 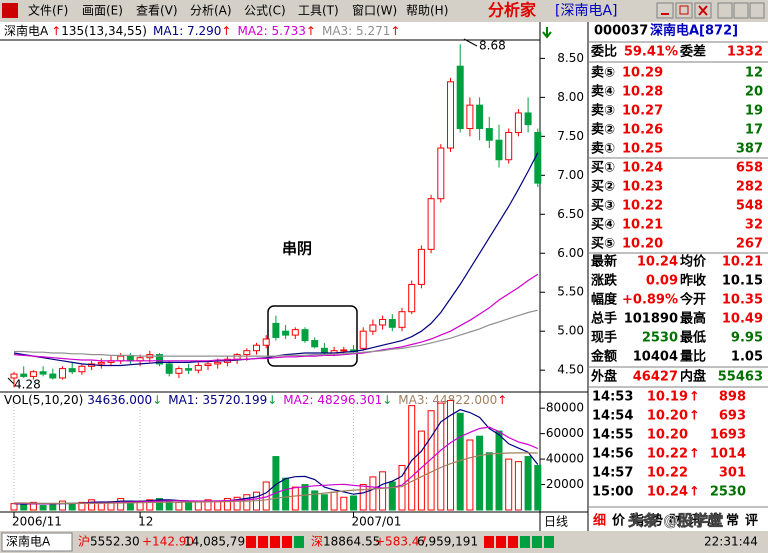 What do you see at coordinates (556, 522) in the screenshot?
I see `period-label: 日线` at bounding box center [556, 522].